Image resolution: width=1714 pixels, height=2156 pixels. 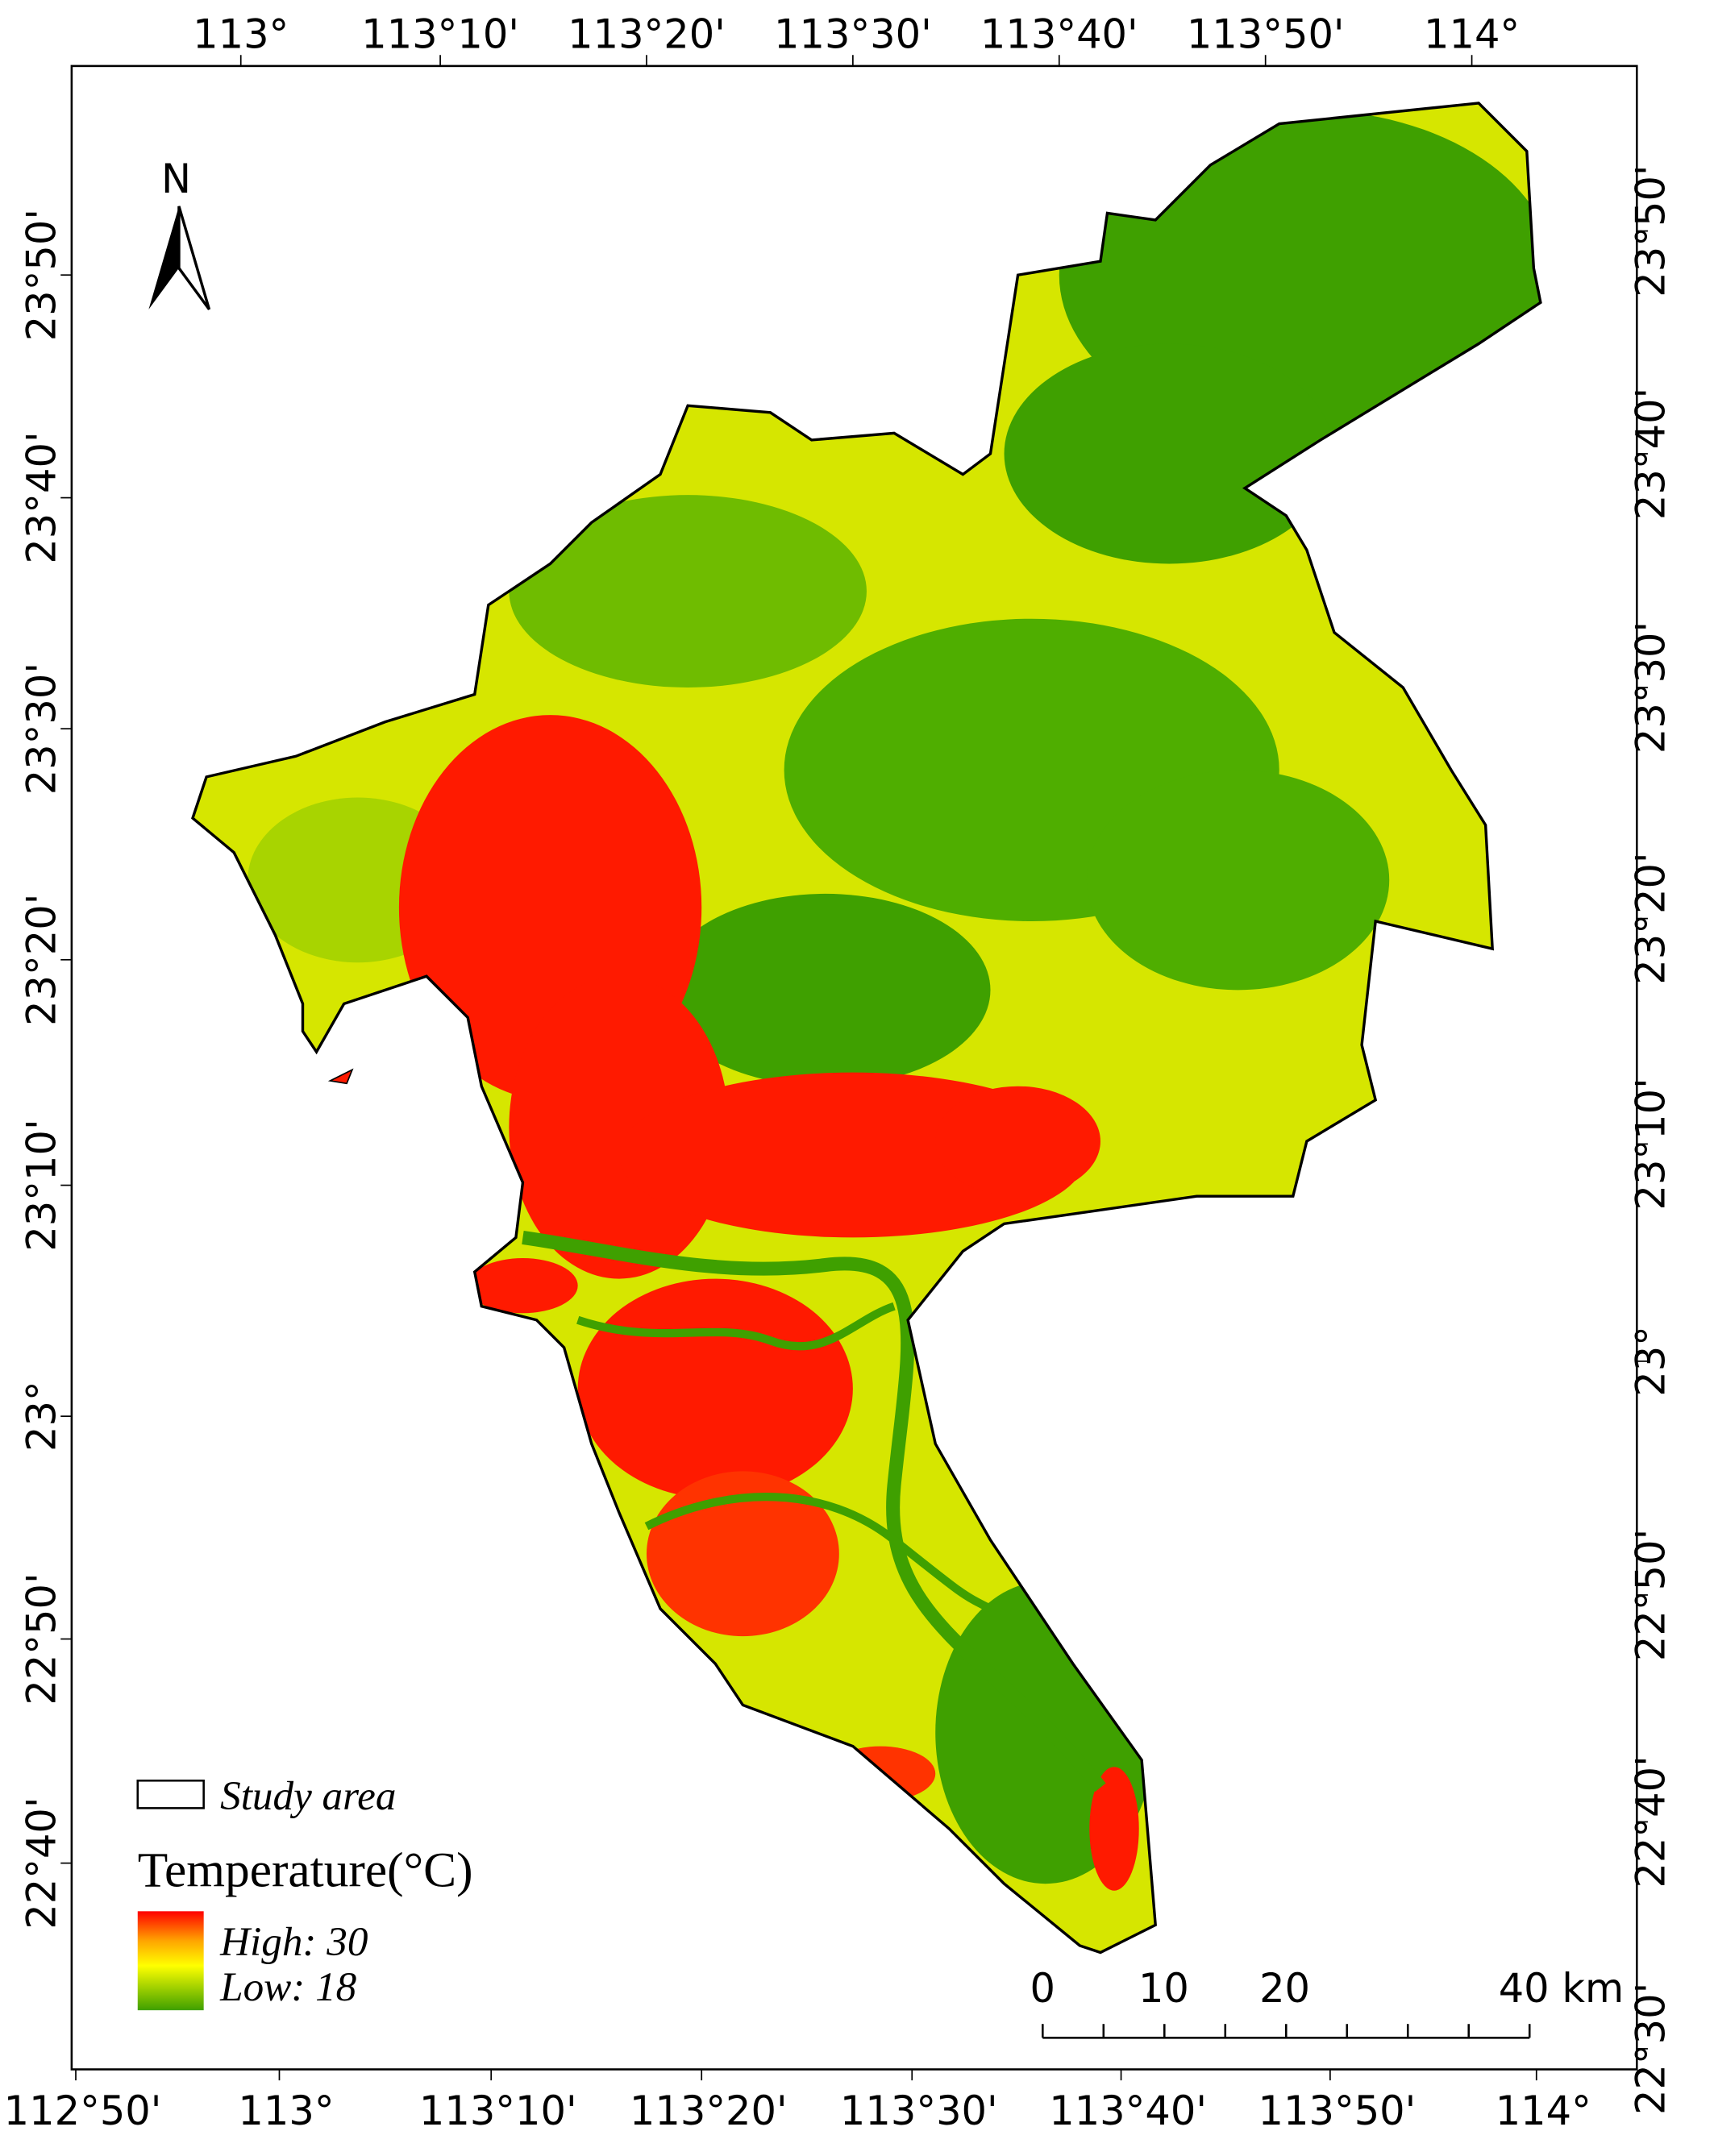 I want to click on right-coordinate-label: 22°30', so click(x=1650, y=2049).